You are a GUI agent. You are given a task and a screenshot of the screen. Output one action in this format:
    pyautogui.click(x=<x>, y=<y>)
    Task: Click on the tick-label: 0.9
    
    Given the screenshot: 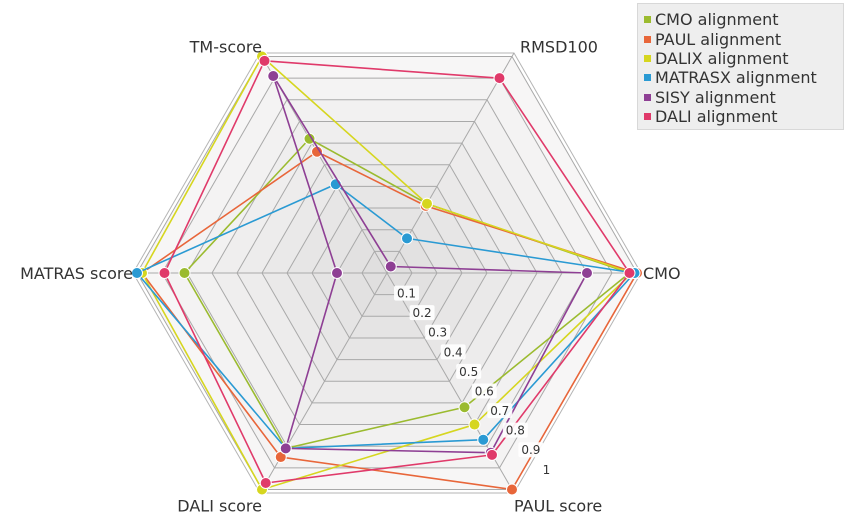 What is the action you would take?
    pyautogui.click(x=530, y=450)
    